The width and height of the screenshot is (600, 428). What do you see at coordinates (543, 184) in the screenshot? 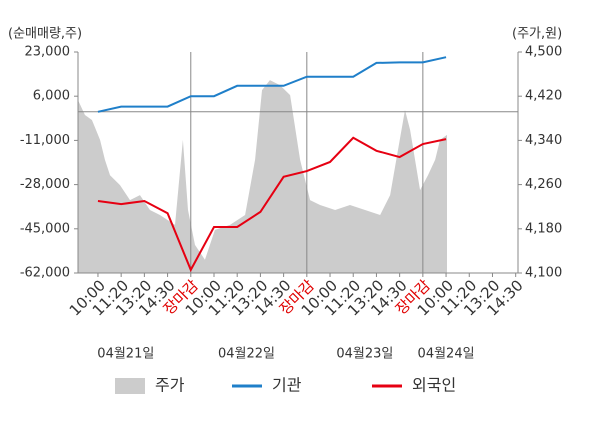
I see `y2-tick-label: 4,260` at bounding box center [543, 184].